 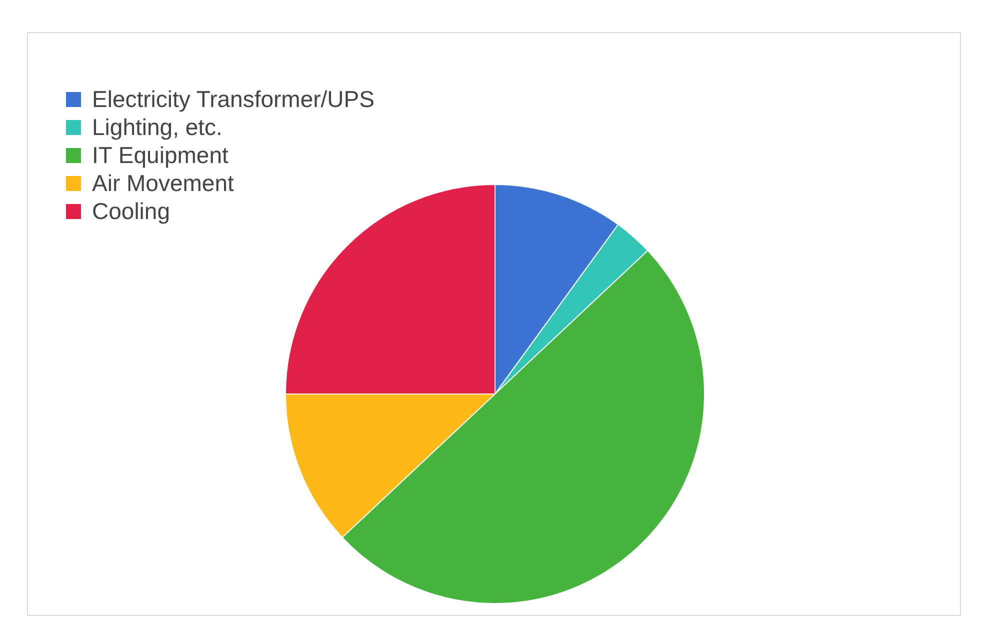 What do you see at coordinates (163, 183) in the screenshot?
I see `legend-label: Air Movement` at bounding box center [163, 183].